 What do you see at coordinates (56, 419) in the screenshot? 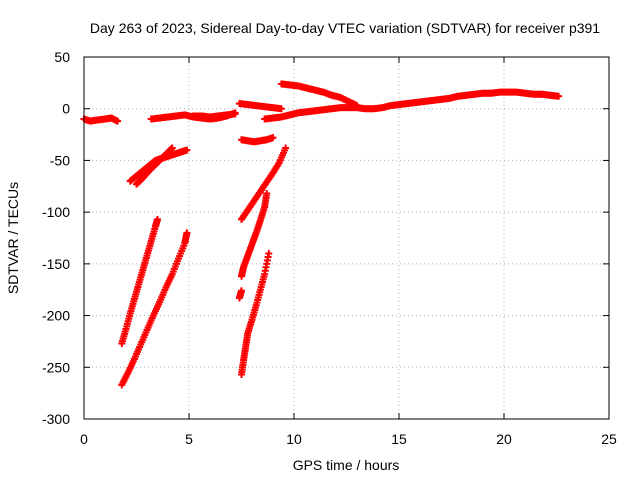
I see `y-tick-label: -300` at bounding box center [56, 419].